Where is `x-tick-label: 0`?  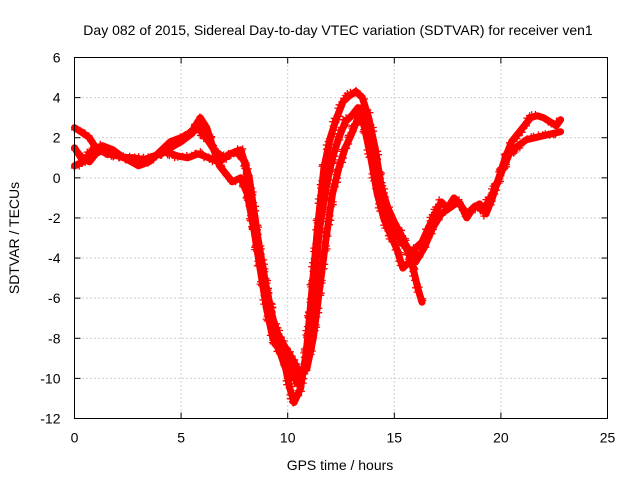 x-tick-label: 0 is located at coordinates (75, 438).